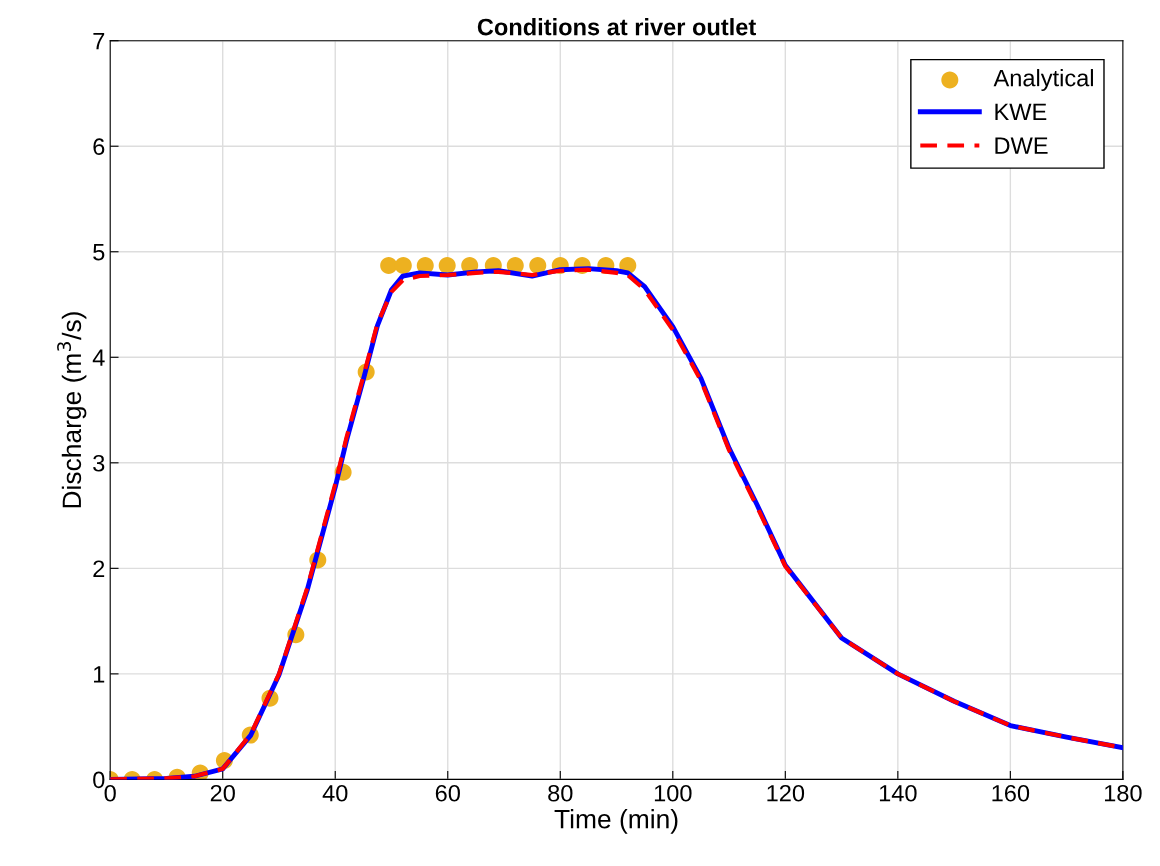  I want to click on x-tick-label: 160, so click(1011, 793).